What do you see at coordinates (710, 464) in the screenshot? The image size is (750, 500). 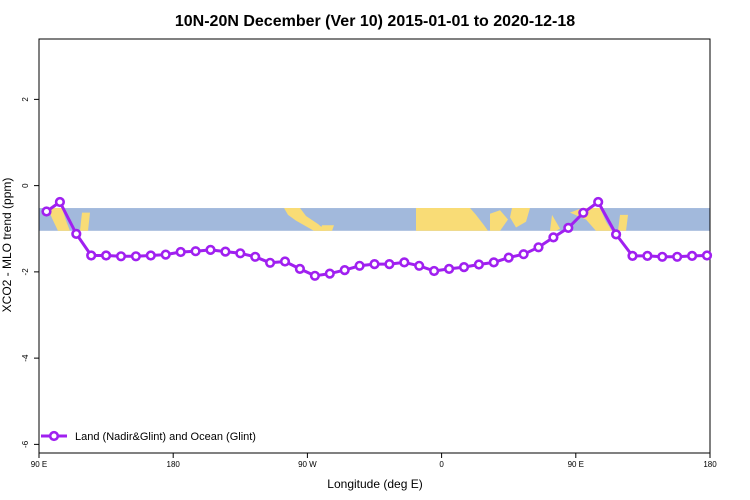 I see `x-tick-label-5: 180` at bounding box center [710, 464].